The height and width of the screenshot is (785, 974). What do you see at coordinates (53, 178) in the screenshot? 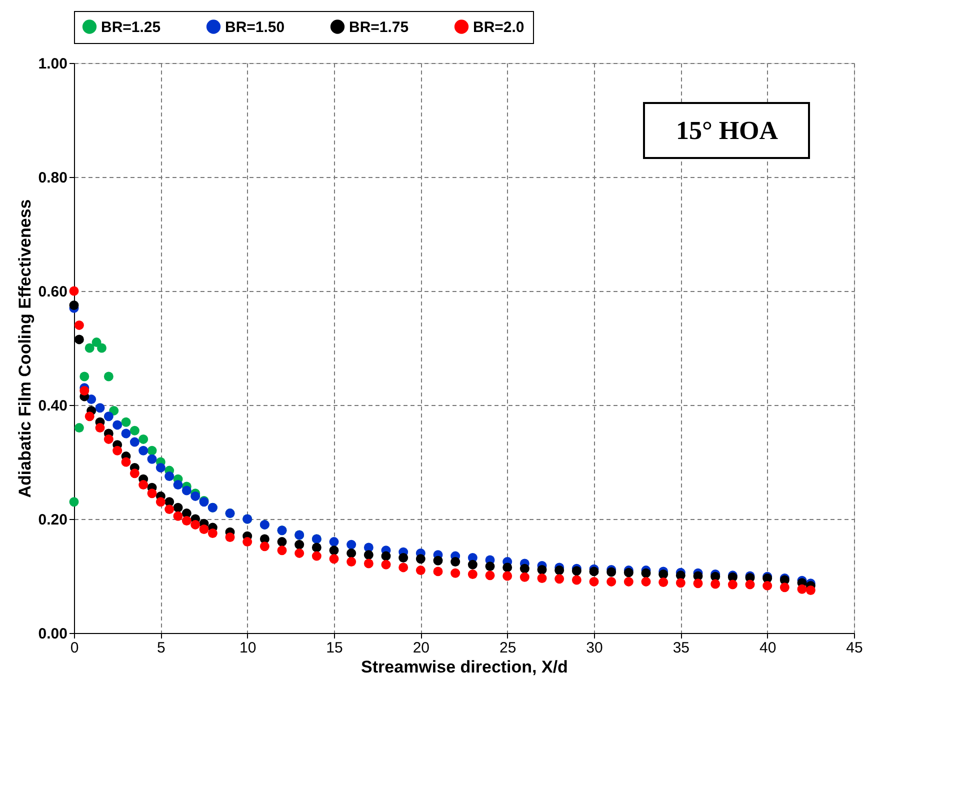
I see `y-tick-label: 0.80` at bounding box center [53, 178].